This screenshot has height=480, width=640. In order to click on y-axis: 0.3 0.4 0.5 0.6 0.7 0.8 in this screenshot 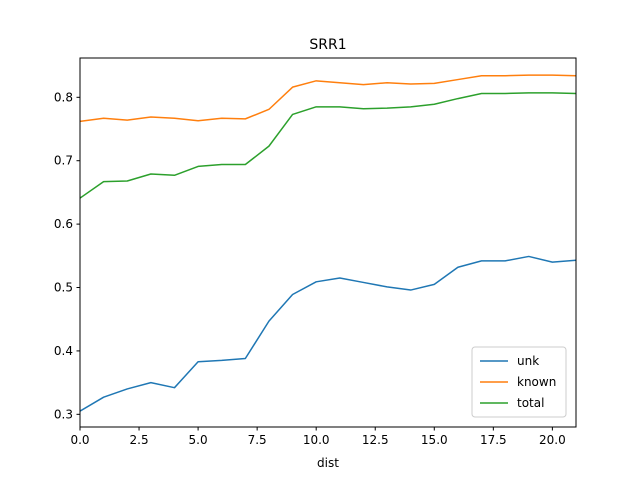, I will do `click(67, 255)`.